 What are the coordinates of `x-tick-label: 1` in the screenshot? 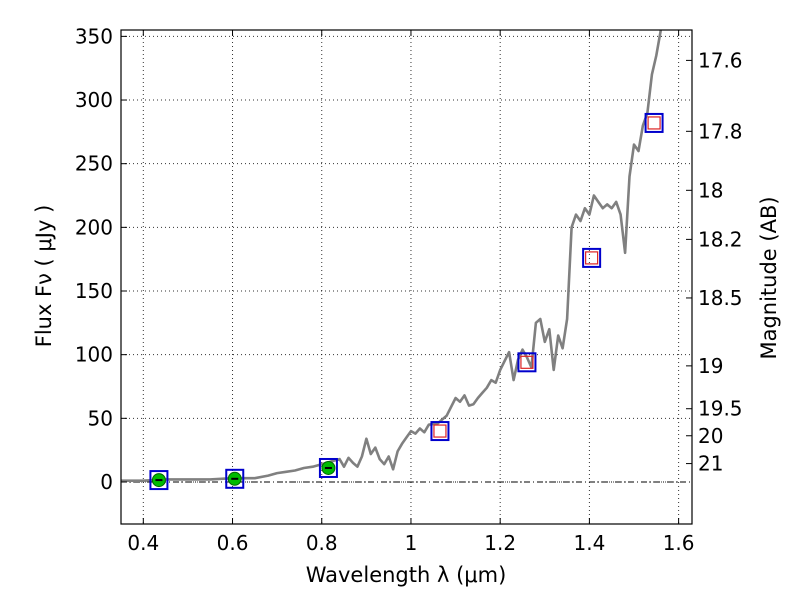 It's located at (411, 543).